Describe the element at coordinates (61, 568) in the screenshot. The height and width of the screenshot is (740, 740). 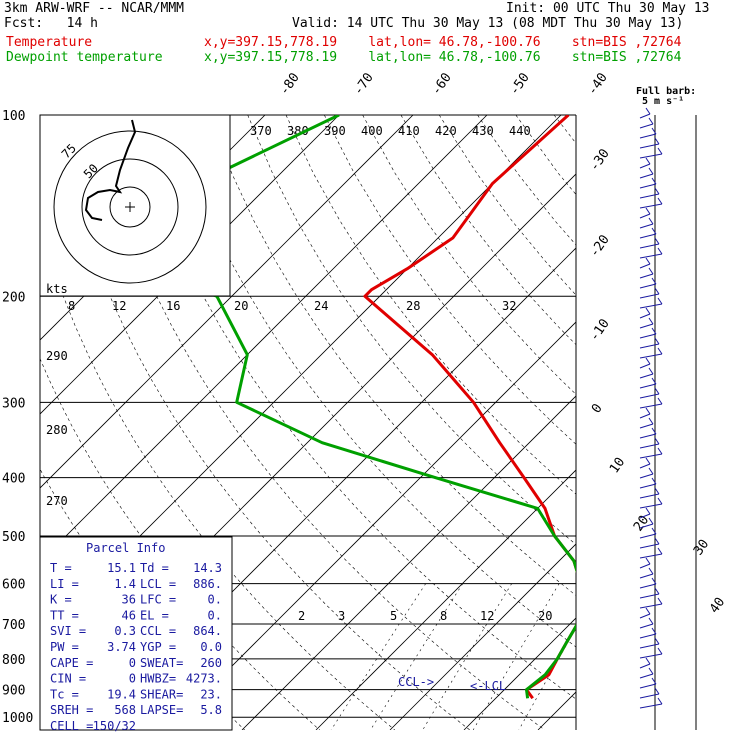
I see `parcel-info-cell: T =` at that location.